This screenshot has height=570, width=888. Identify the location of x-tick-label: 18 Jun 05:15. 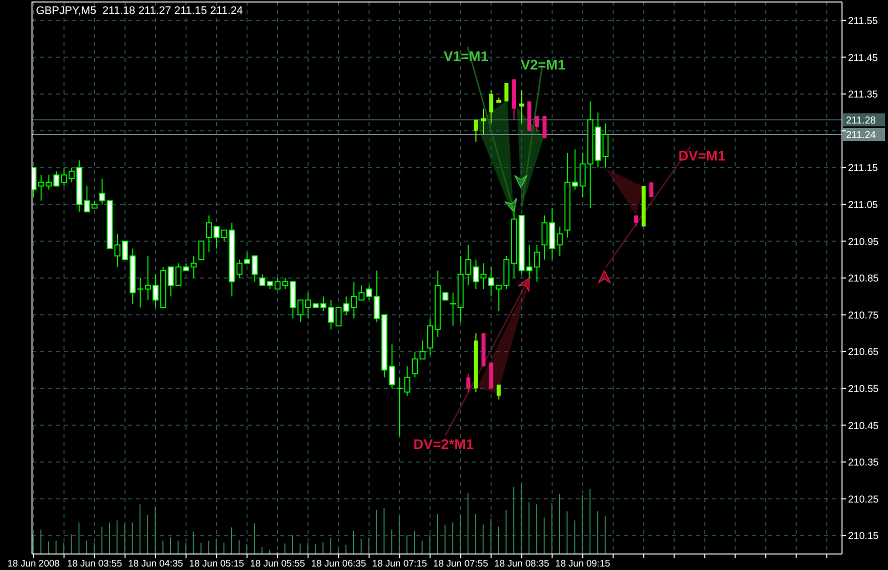
(216, 564).